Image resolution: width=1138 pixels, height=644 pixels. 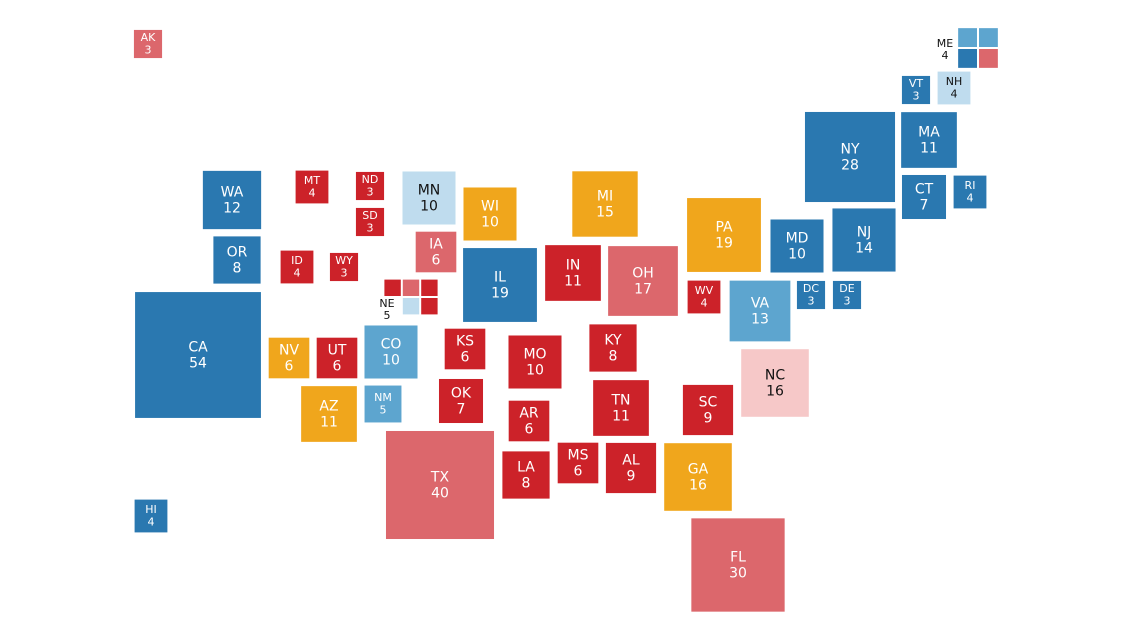 I want to click on state: OR8, so click(x=237, y=260).